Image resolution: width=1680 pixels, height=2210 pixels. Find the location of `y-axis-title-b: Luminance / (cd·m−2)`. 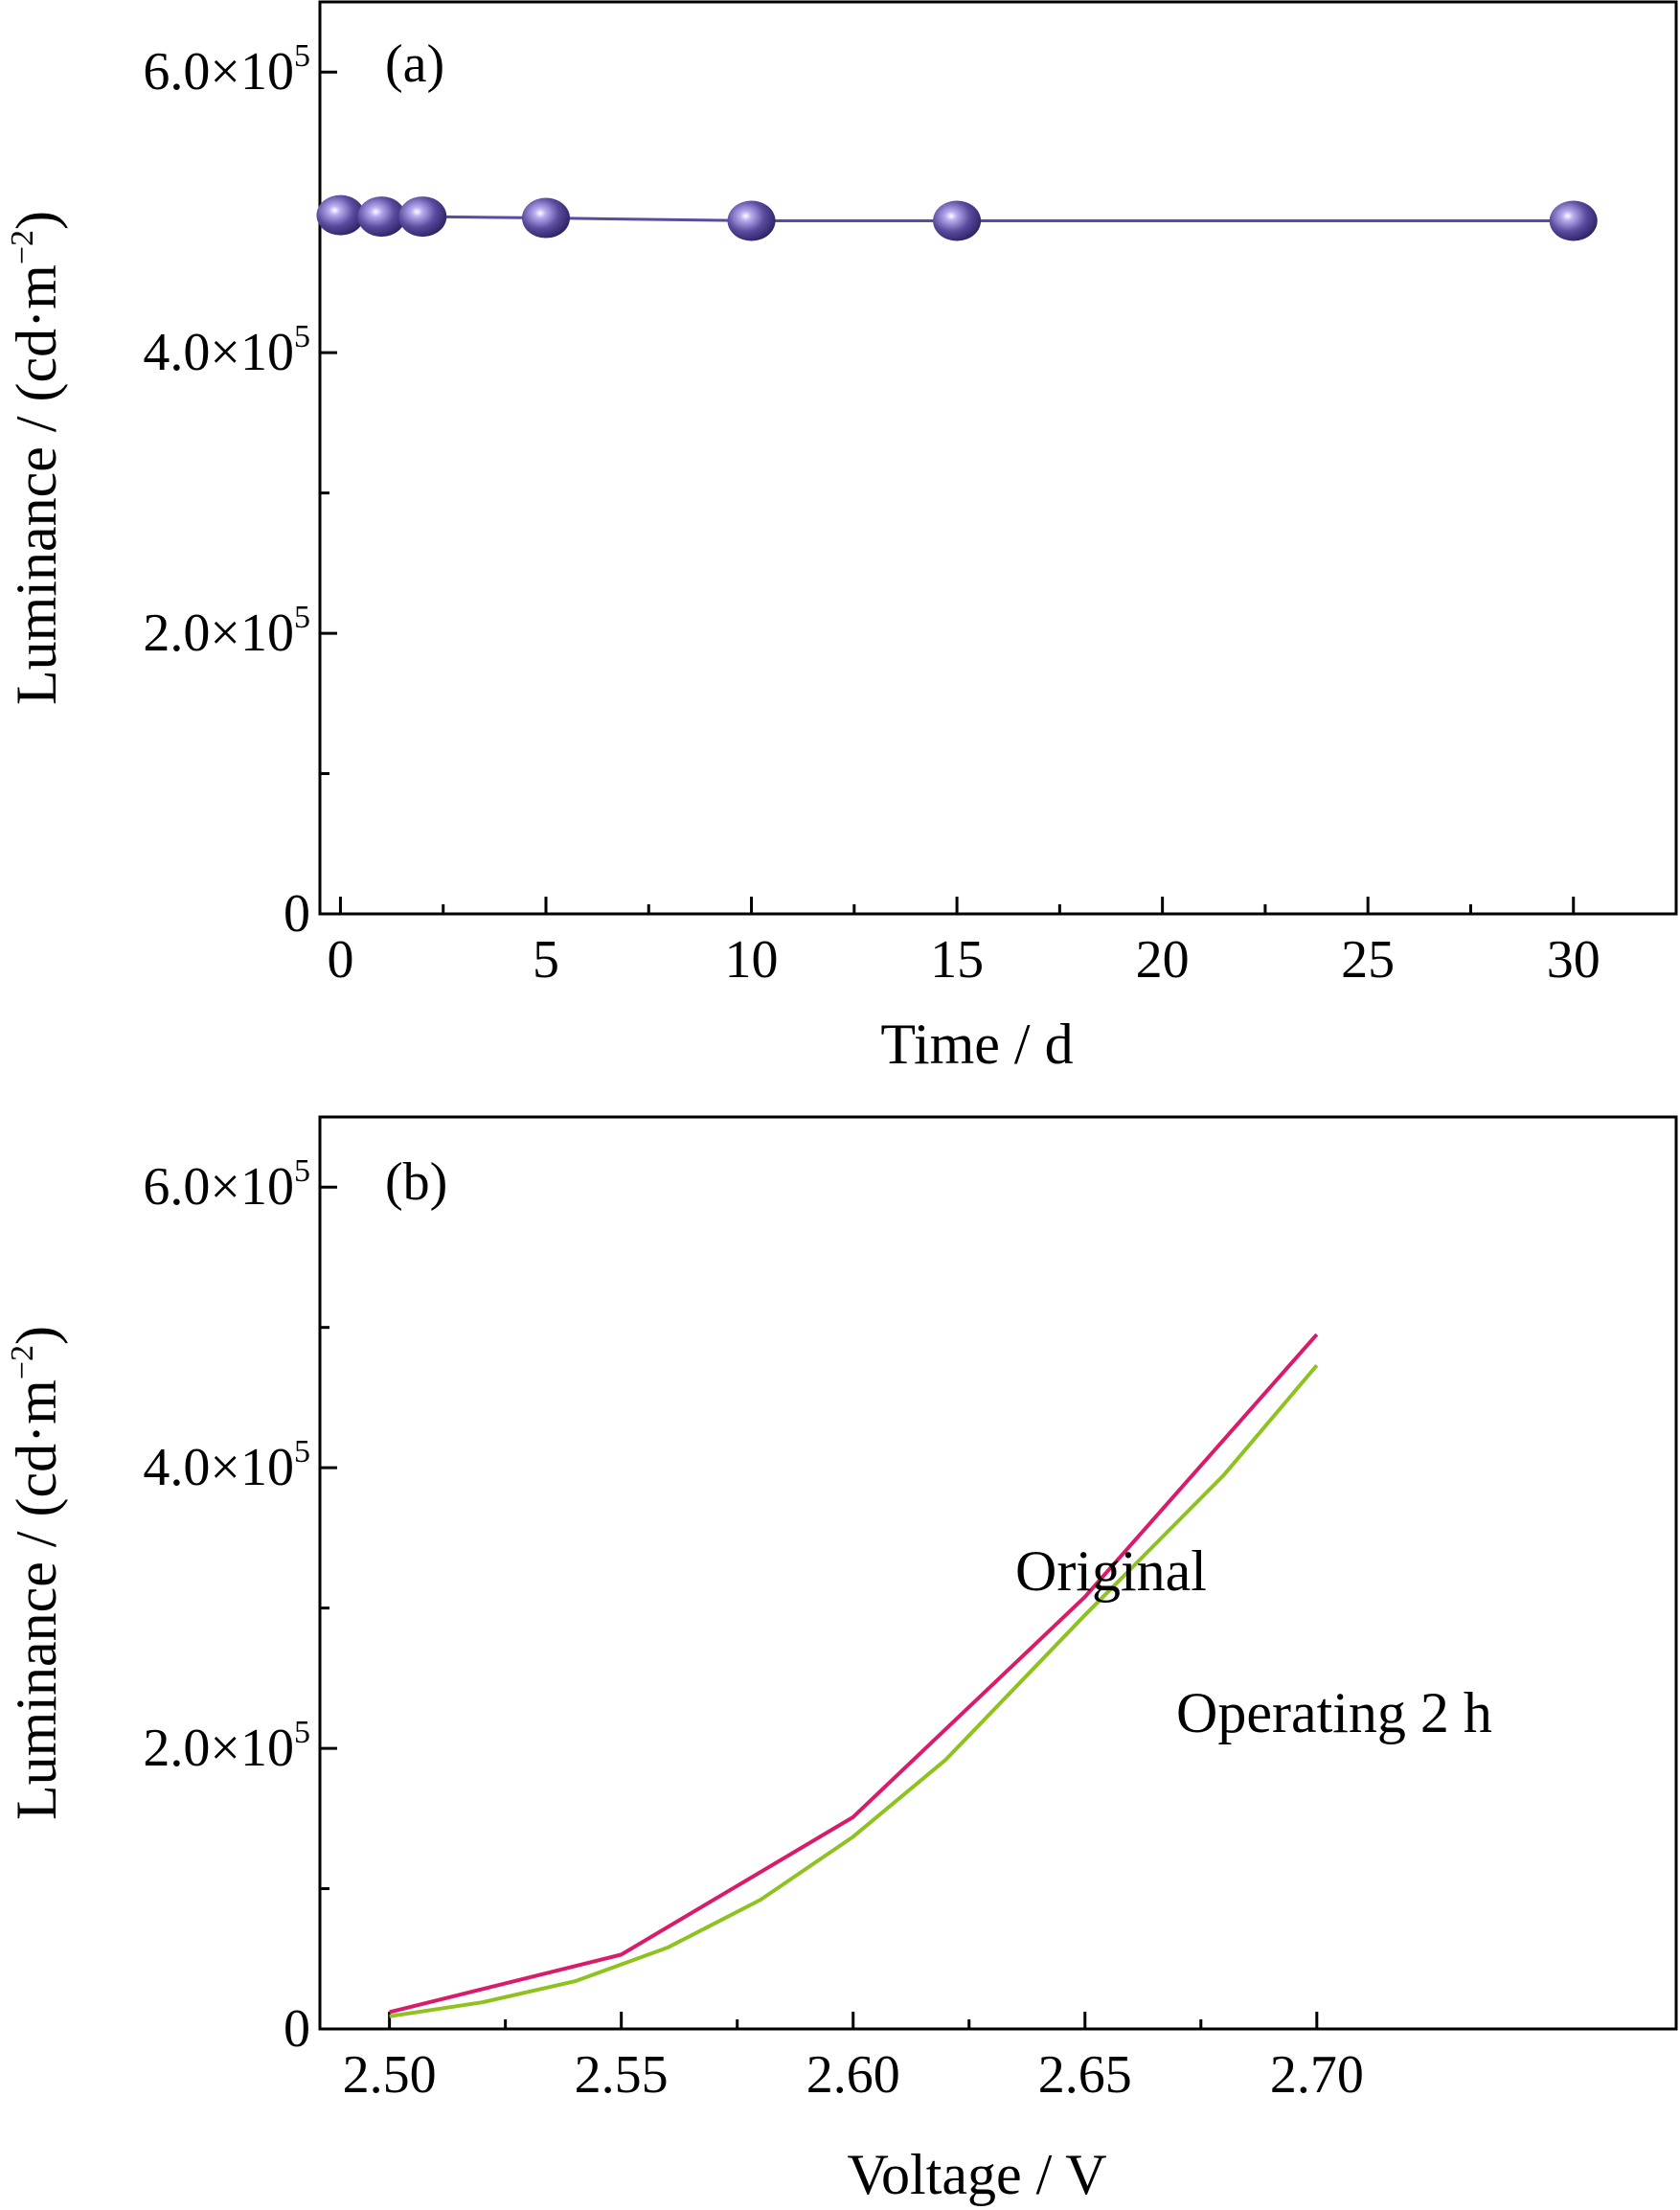

y-axis-title-b: Luminance / (cd·m−2) is located at coordinates (36, 1573).